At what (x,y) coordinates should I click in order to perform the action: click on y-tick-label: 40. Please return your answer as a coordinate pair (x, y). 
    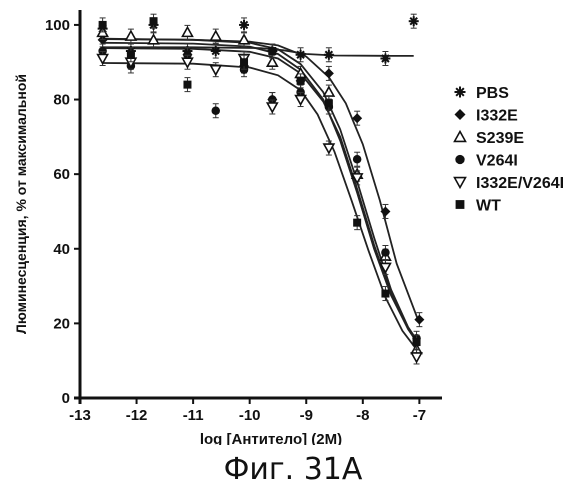
    Looking at the image, I should click on (61, 249).